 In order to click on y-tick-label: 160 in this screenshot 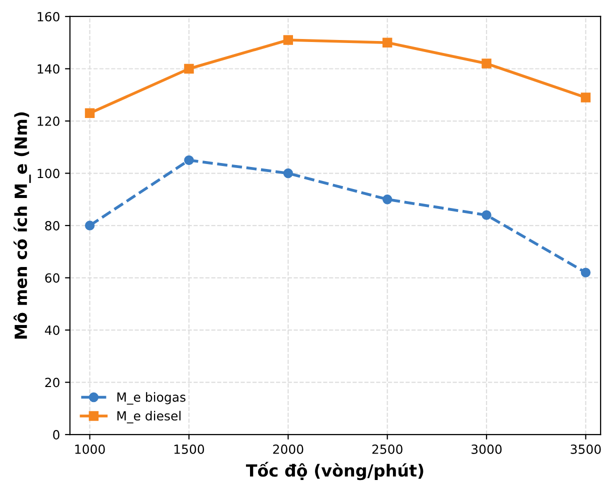, I will do `click(49, 17)`.